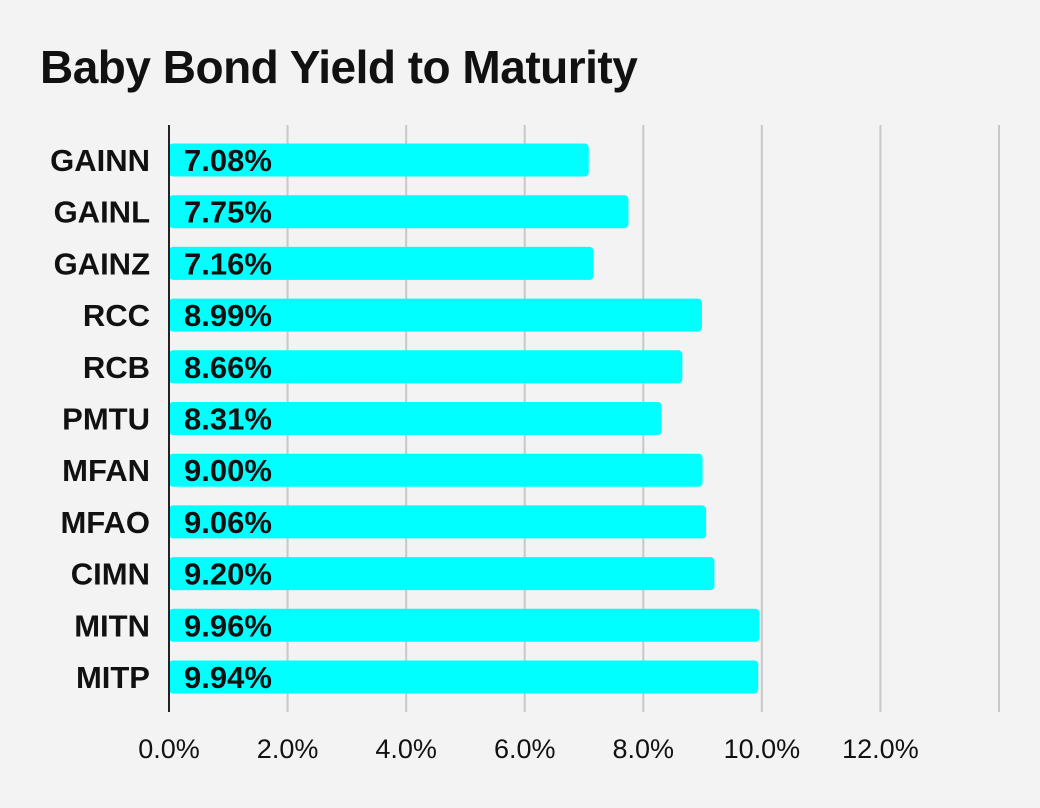 The width and height of the screenshot is (1040, 808). What do you see at coordinates (228, 625) in the screenshot?
I see `data-label: 9.96%` at bounding box center [228, 625].